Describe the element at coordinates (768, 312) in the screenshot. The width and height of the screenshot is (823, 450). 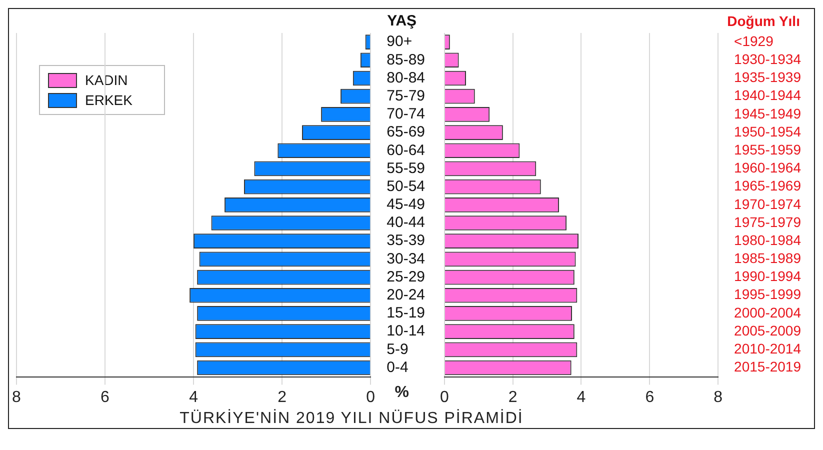
I see `y-tick-label: 2000-2004` at that location.